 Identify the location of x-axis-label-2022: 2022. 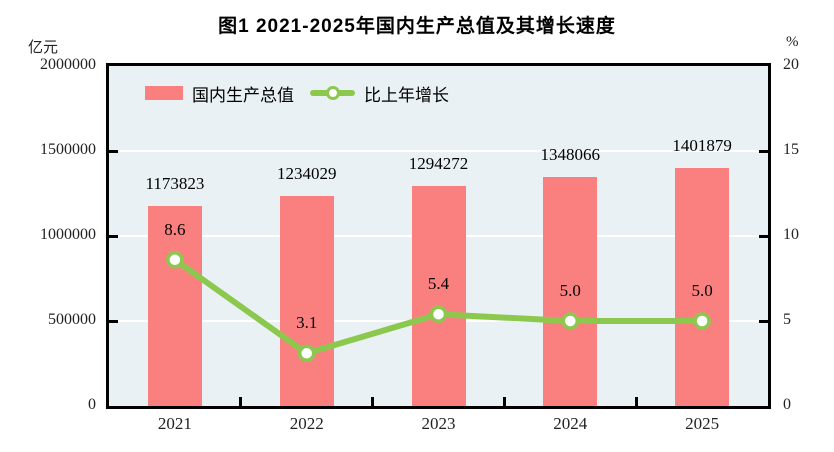
(306, 423).